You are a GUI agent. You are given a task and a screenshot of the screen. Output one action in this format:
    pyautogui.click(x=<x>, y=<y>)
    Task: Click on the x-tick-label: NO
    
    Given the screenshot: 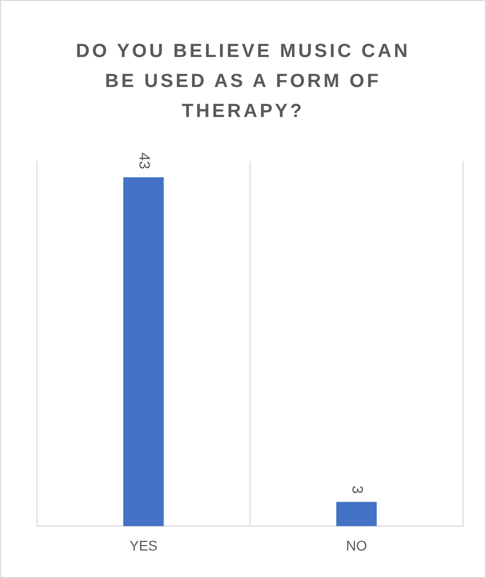 What is the action you would take?
    pyautogui.click(x=357, y=545)
    